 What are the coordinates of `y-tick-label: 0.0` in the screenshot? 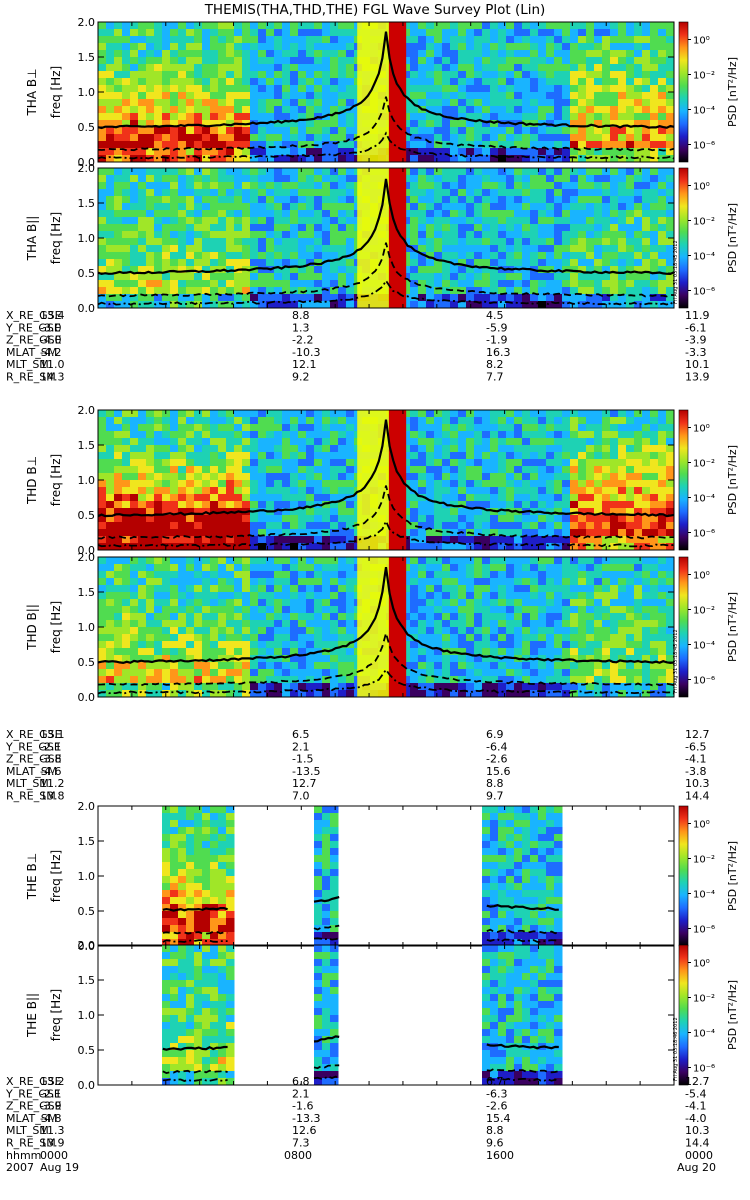 It's located at (87, 308).